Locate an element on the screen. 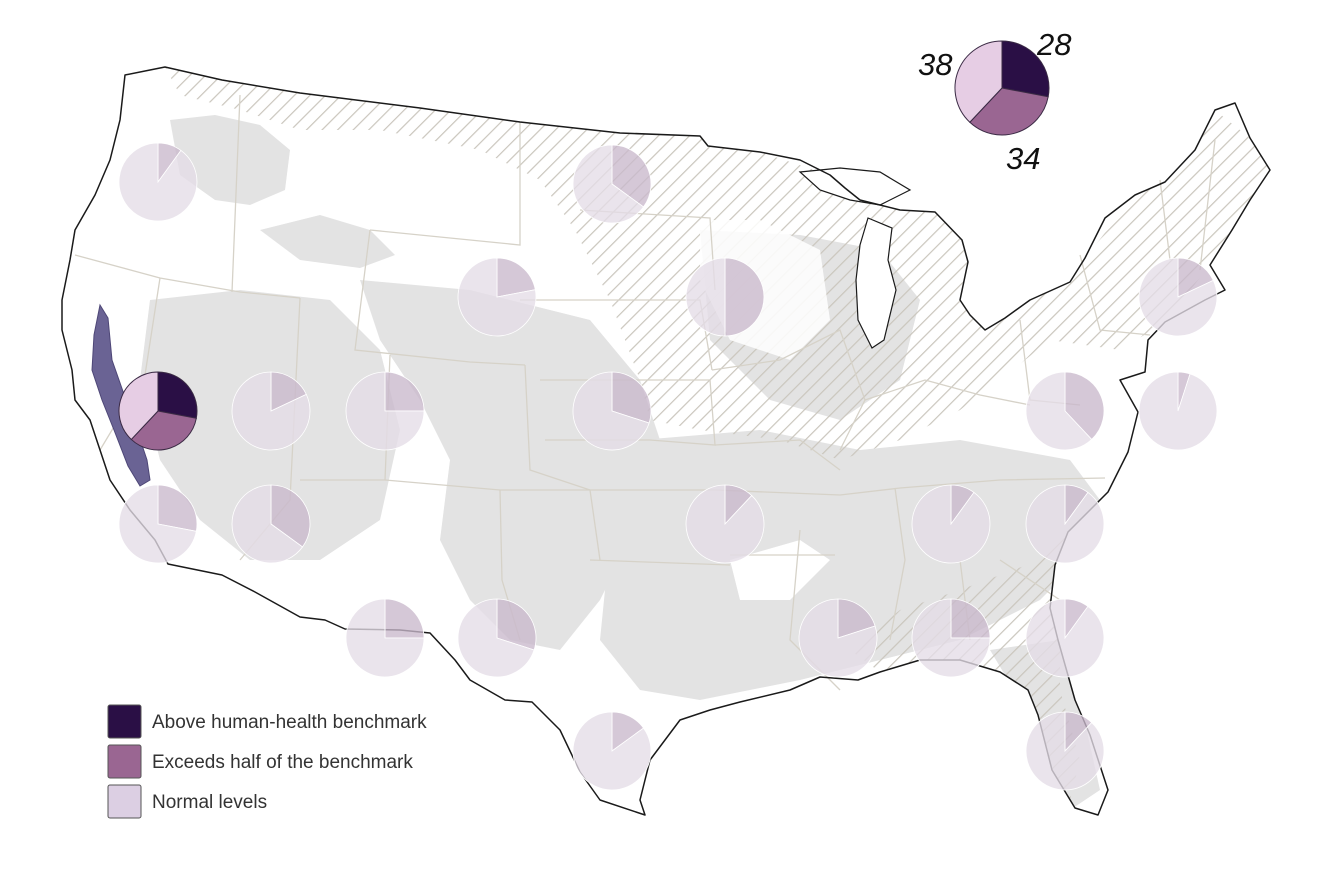 Image resolution: width=1336 pixels, height=891 pixels. aquifer-high-plains is located at coordinates (510, 465).